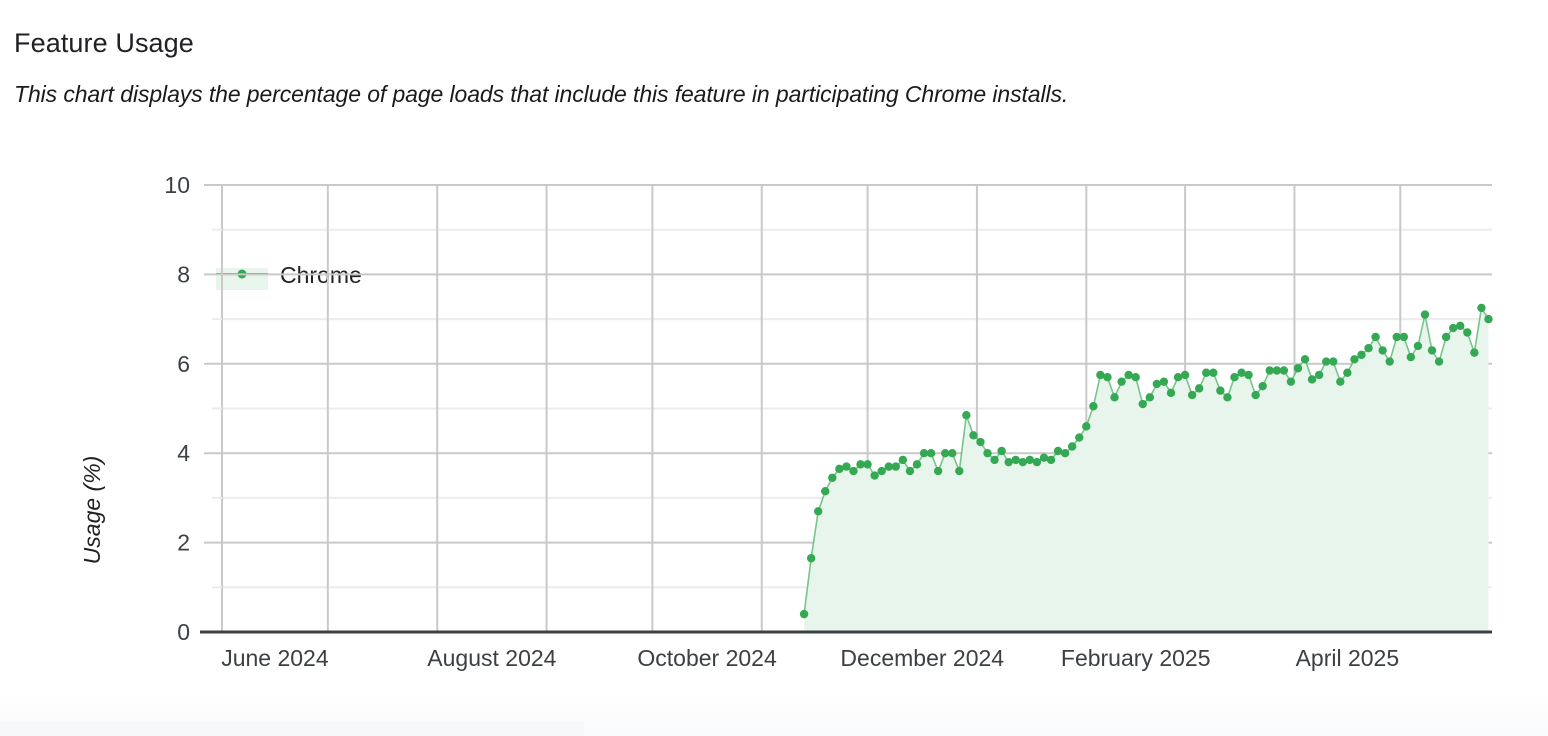  Describe the element at coordinates (774, 713) in the screenshot. I see `bottom-gutter` at that location.